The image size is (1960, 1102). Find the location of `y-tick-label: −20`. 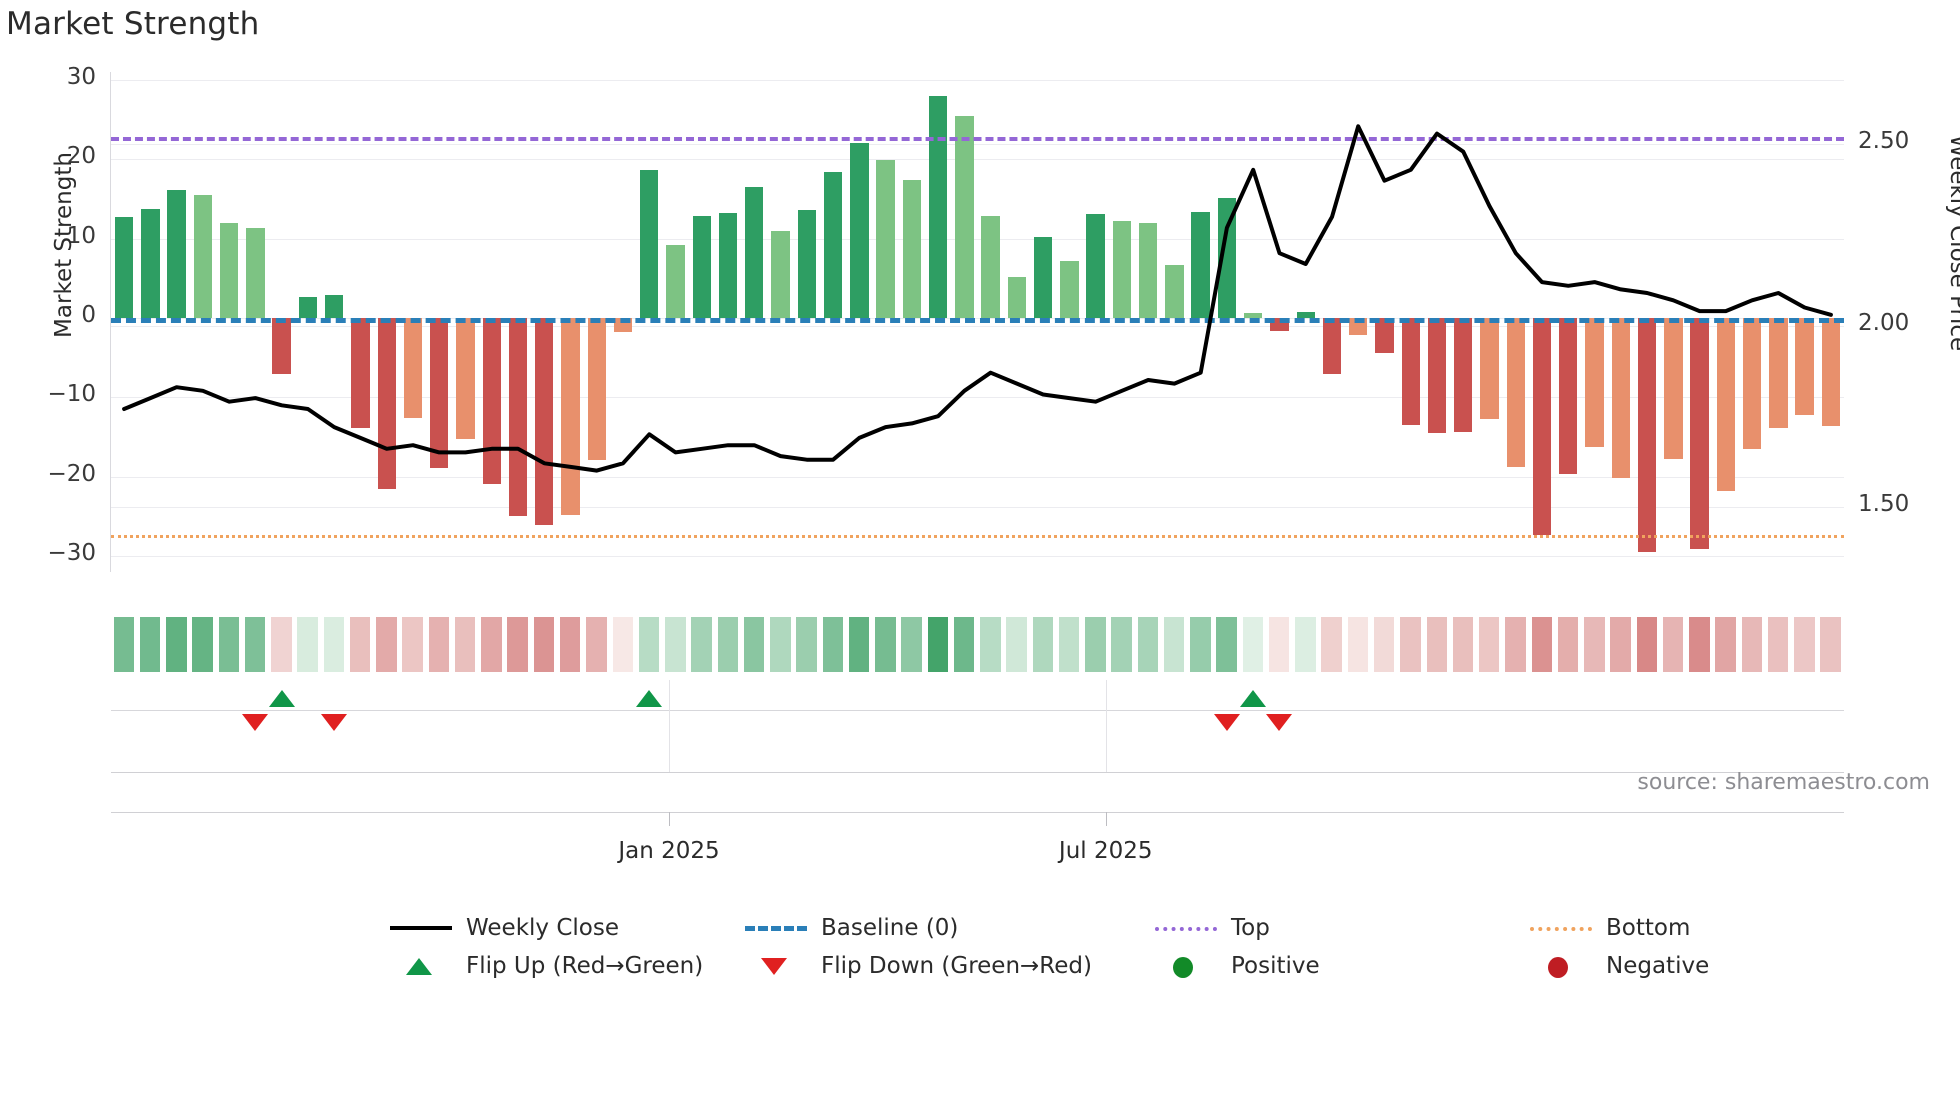

y-tick-label: −20 is located at coordinates (71, 473).